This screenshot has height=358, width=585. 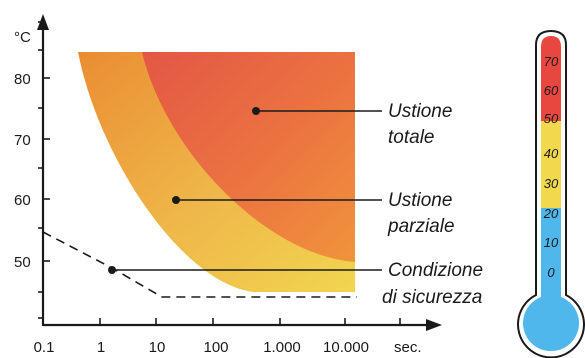 I want to click on callout-total-burn: Ustione totale, so click(x=352, y=124).